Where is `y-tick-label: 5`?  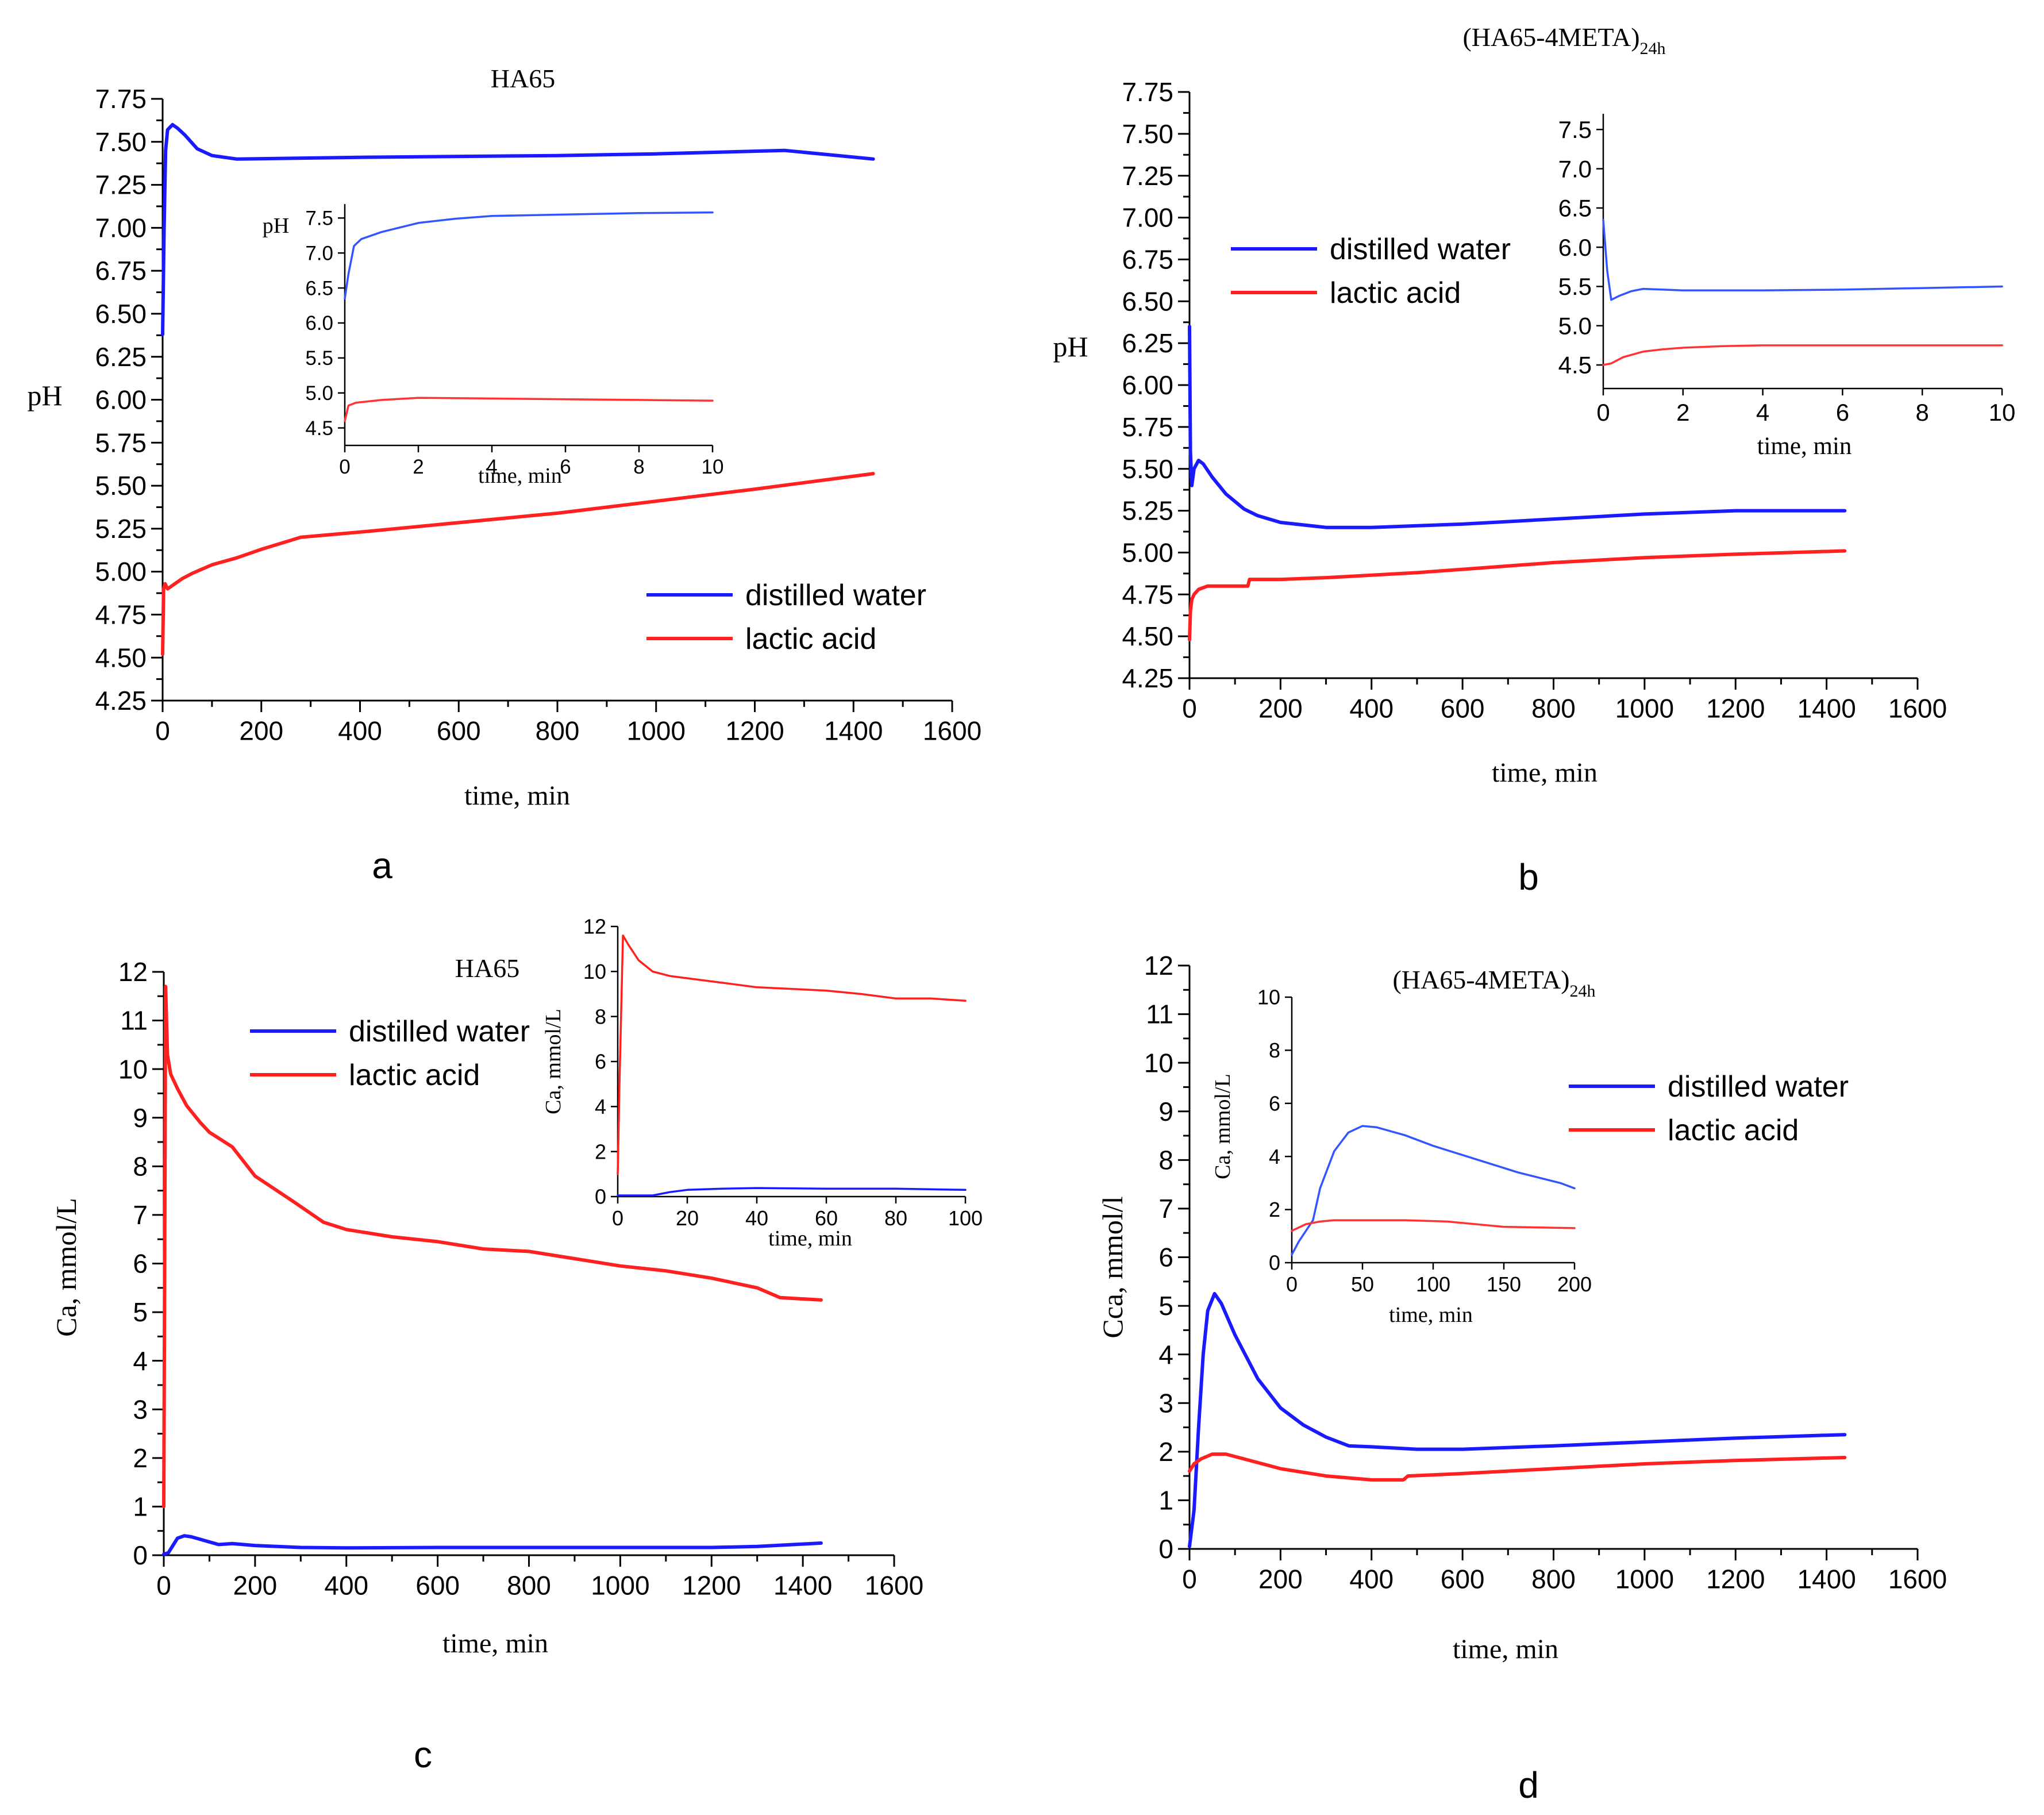
y-tick-label: 5 is located at coordinates (1165, 1306).